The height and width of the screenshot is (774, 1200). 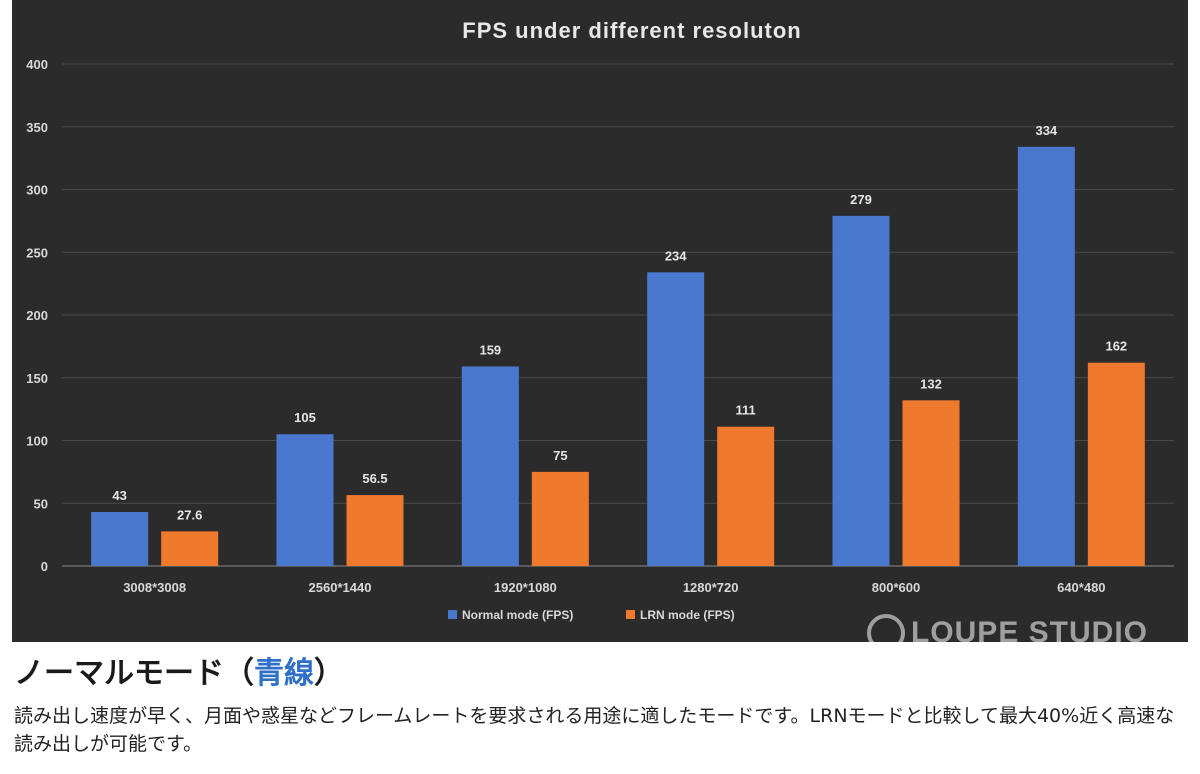 I want to click on y-tick-label: 200, so click(x=37, y=315).